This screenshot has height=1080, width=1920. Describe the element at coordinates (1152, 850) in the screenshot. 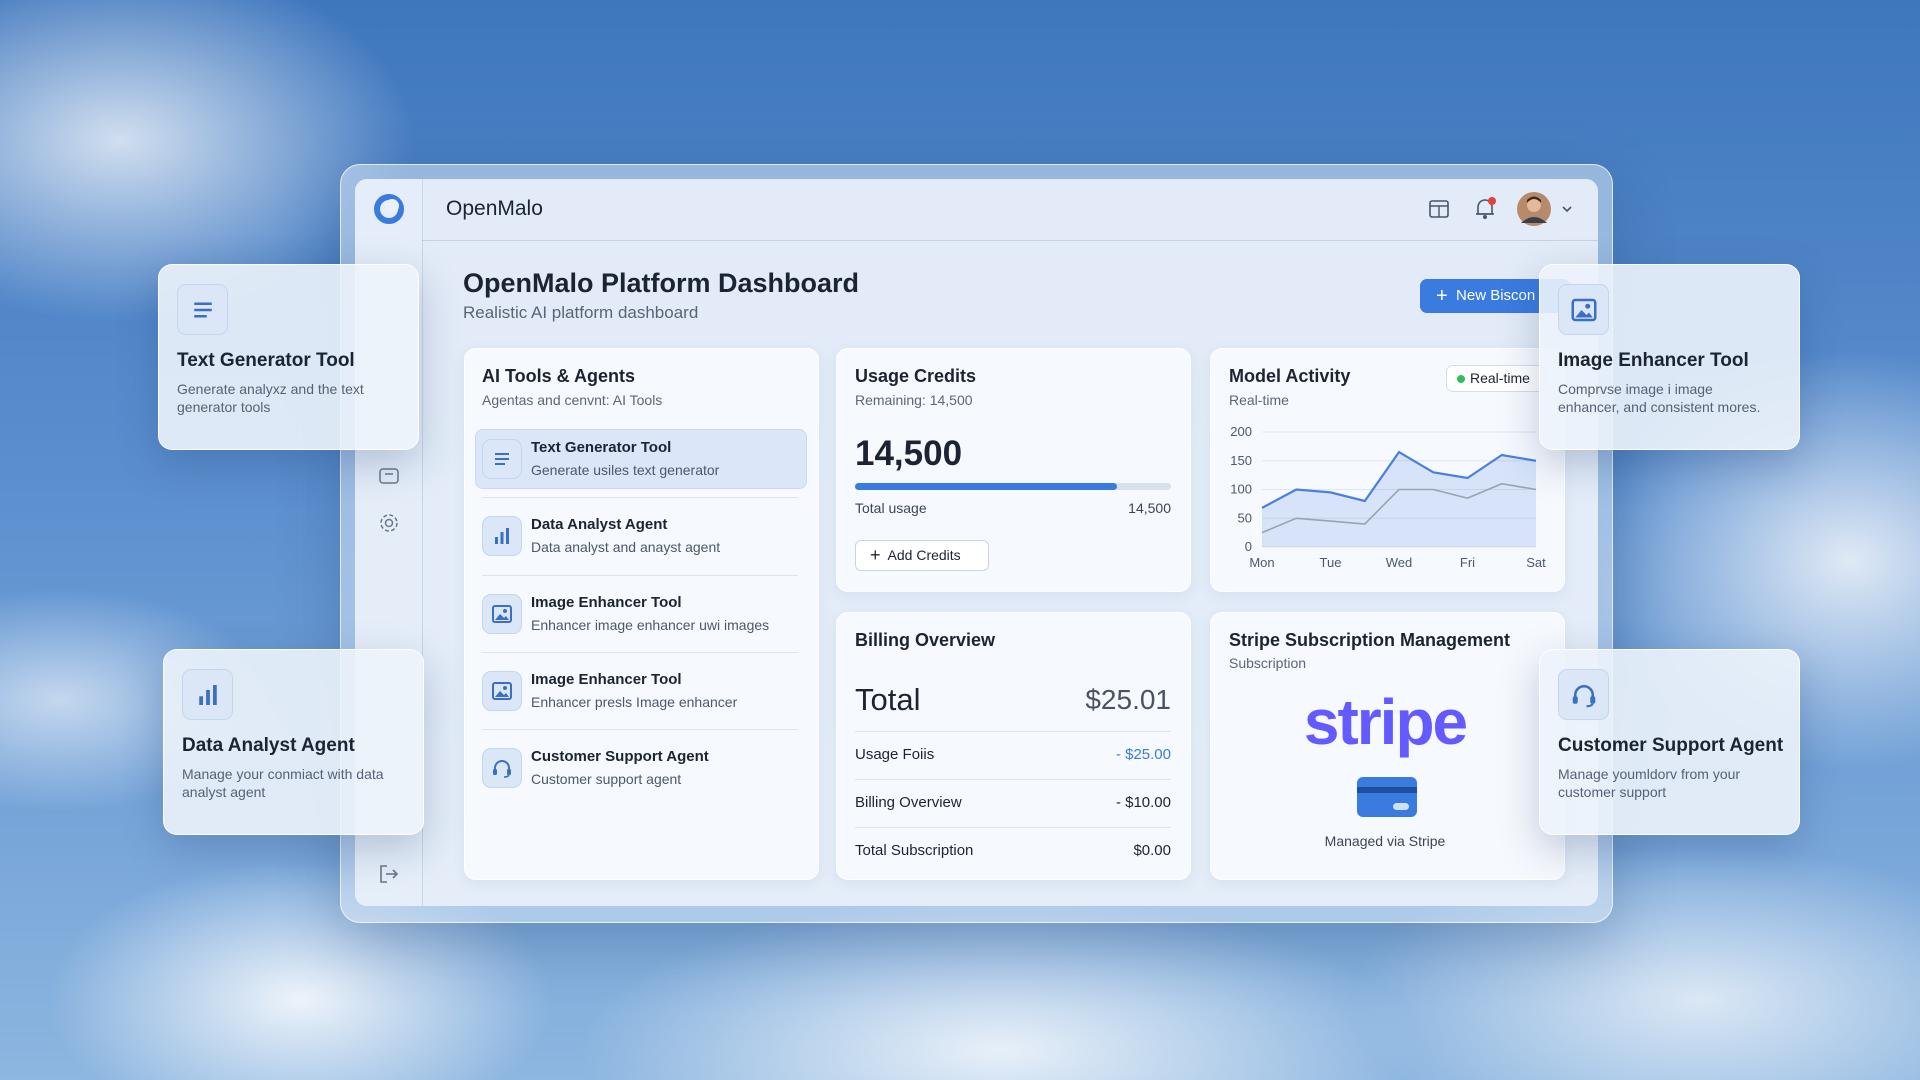

I see `billing-value: $0.00` at that location.